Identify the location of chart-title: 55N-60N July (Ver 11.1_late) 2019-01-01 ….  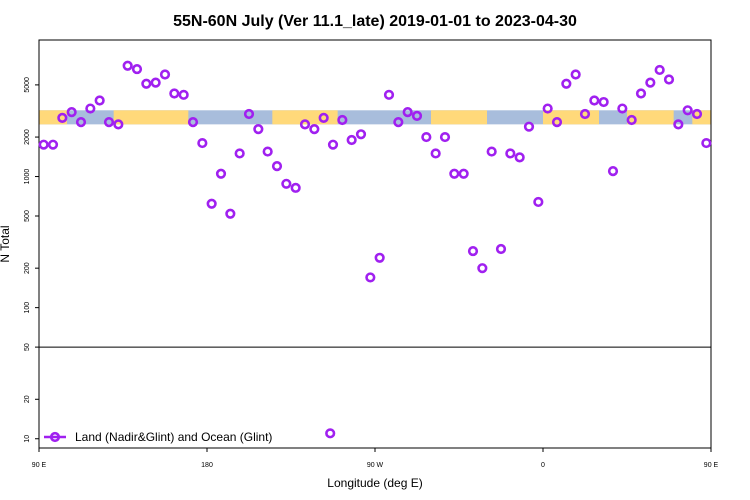
(375, 21).